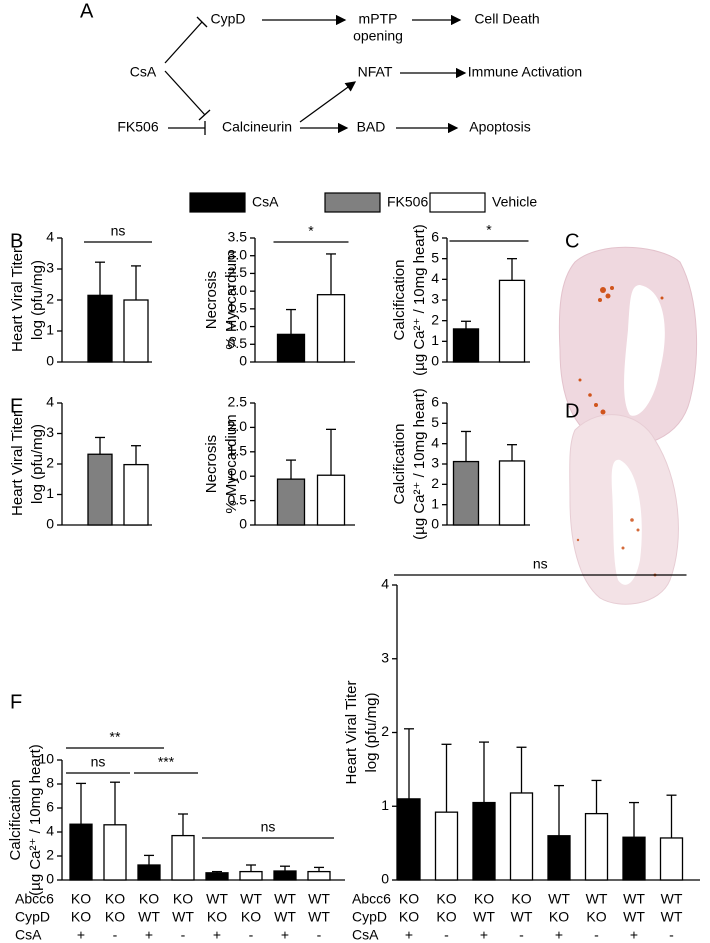 The height and width of the screenshot is (943, 710). Describe the element at coordinates (231, 463) in the screenshot. I see `y-axis-label: % Myocardium` at that location.